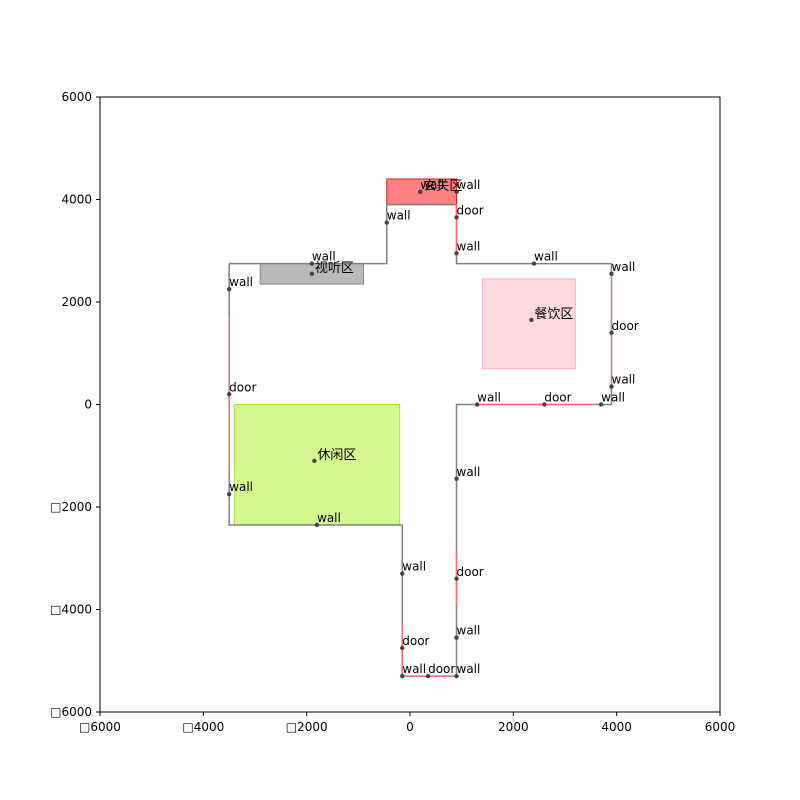  What do you see at coordinates (469, 185) in the screenshot?
I see `annotation-label-1: wall` at bounding box center [469, 185].